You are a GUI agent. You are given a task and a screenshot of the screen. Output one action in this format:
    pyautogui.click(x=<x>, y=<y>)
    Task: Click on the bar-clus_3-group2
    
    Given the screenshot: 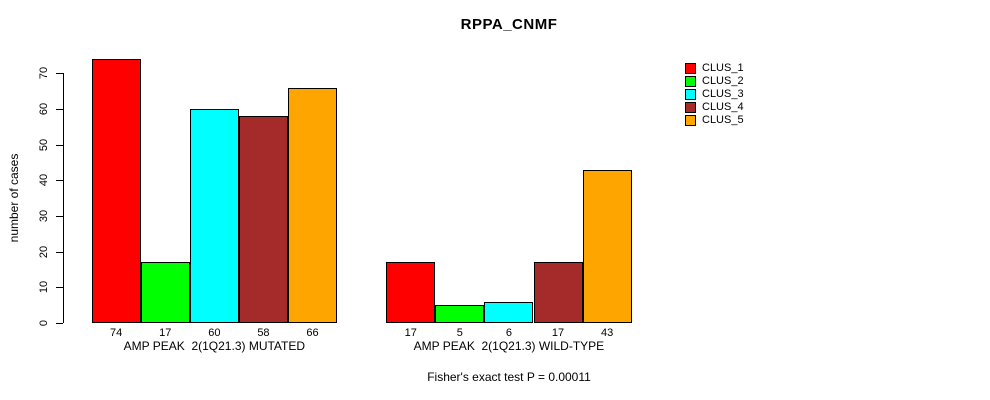 What is the action you would take?
    pyautogui.click(x=509, y=312)
    